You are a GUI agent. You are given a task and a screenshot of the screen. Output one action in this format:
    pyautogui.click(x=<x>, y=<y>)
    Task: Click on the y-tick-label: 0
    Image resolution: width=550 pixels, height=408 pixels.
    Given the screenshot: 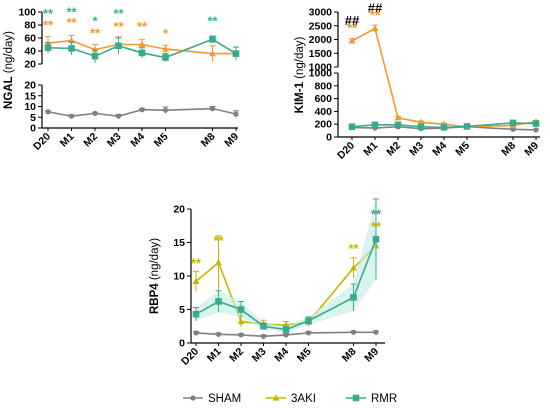 What is the action you would take?
    pyautogui.click(x=329, y=138)
    